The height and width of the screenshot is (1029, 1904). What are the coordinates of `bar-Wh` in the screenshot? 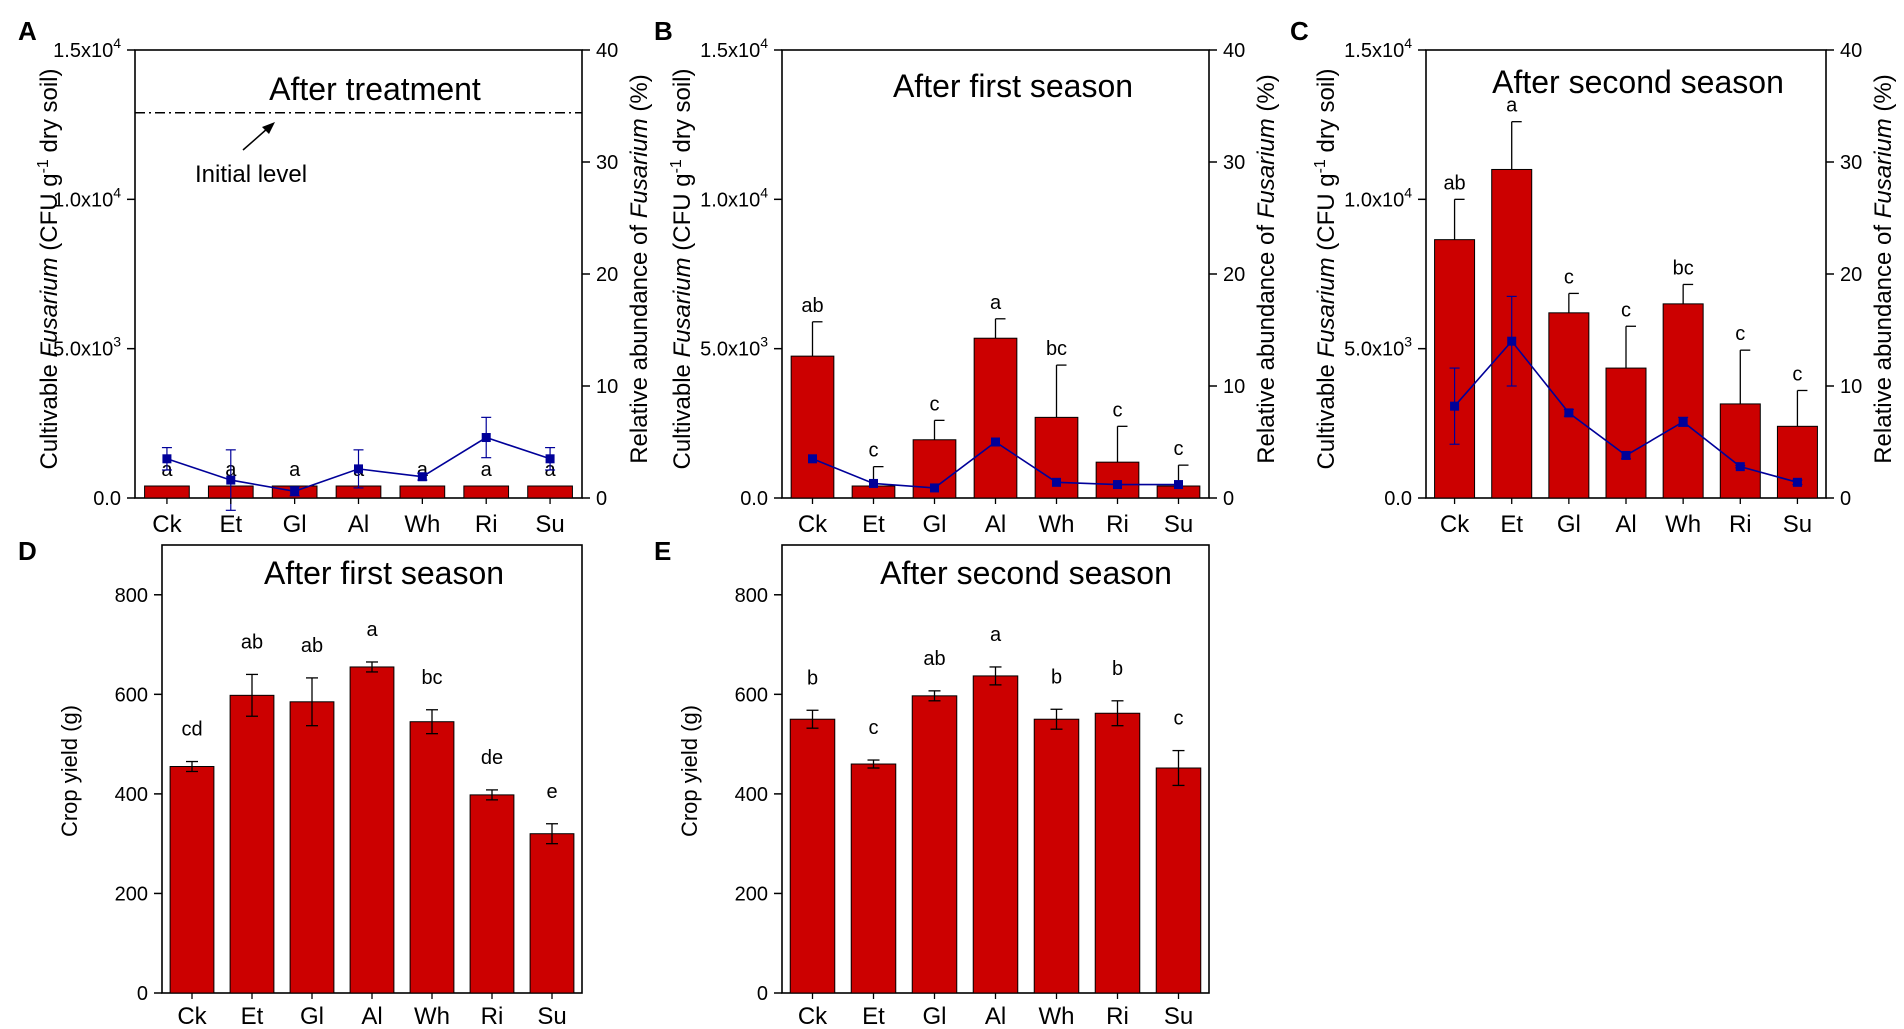 It's located at (1683, 401).